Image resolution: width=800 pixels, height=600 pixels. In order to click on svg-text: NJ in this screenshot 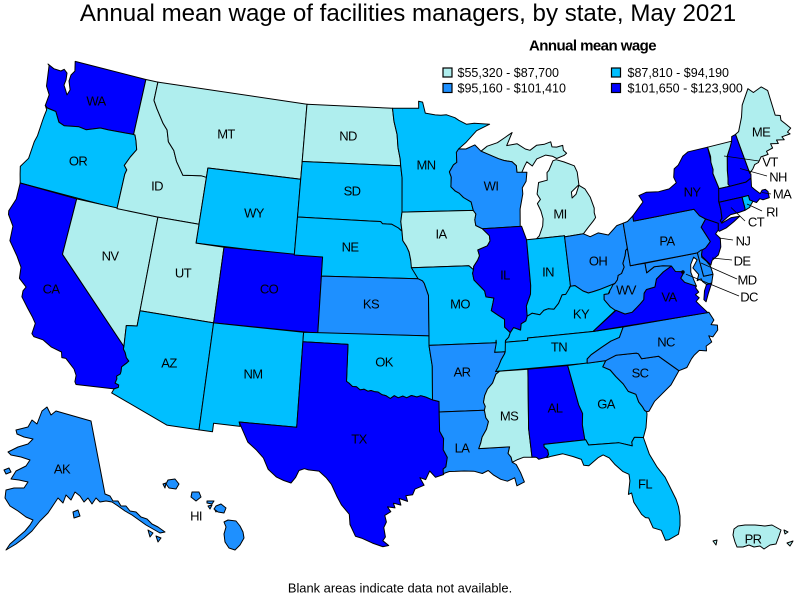, I will do `click(743, 241)`.